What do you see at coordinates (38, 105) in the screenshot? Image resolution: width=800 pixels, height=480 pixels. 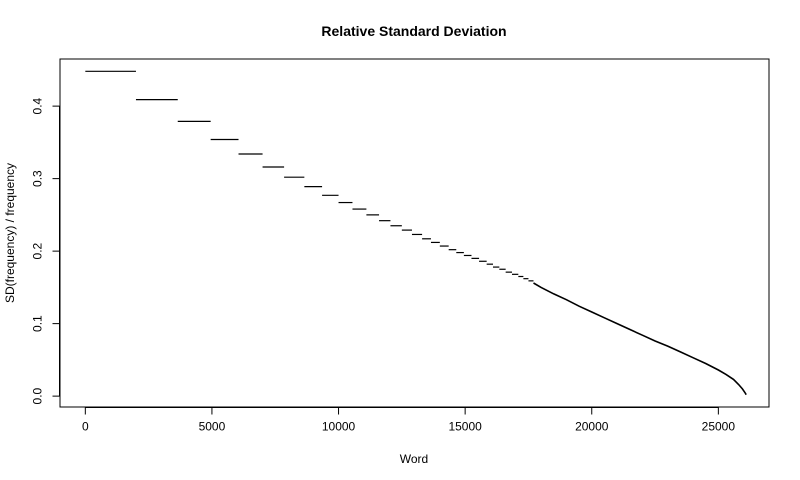 I see `y-tick-label: 0.4` at bounding box center [38, 105].